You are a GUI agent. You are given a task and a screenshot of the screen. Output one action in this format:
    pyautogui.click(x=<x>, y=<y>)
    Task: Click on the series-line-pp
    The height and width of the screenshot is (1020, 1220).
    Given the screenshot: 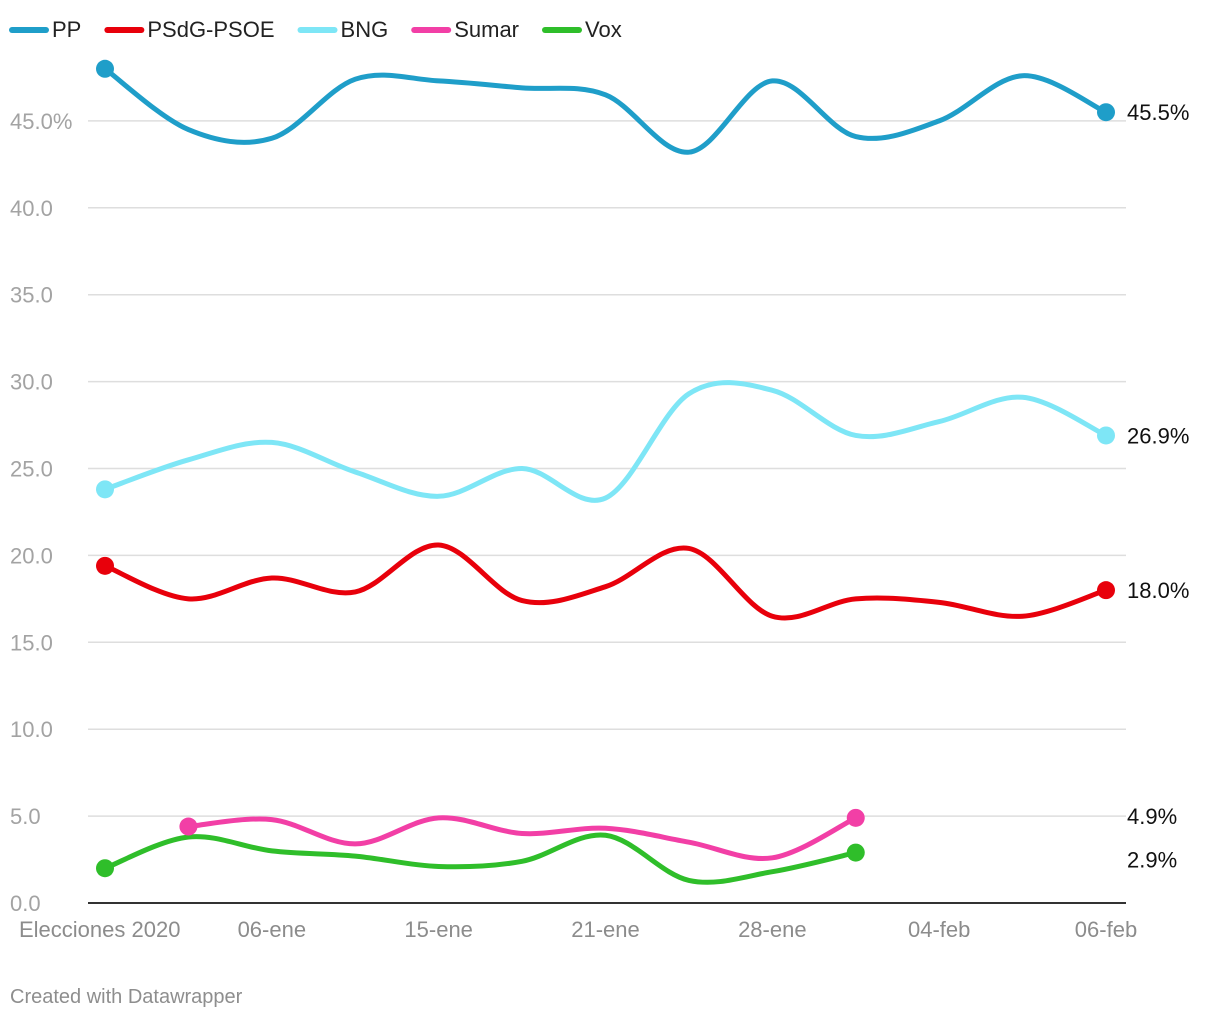 What is the action you would take?
    pyautogui.click(x=605, y=110)
    